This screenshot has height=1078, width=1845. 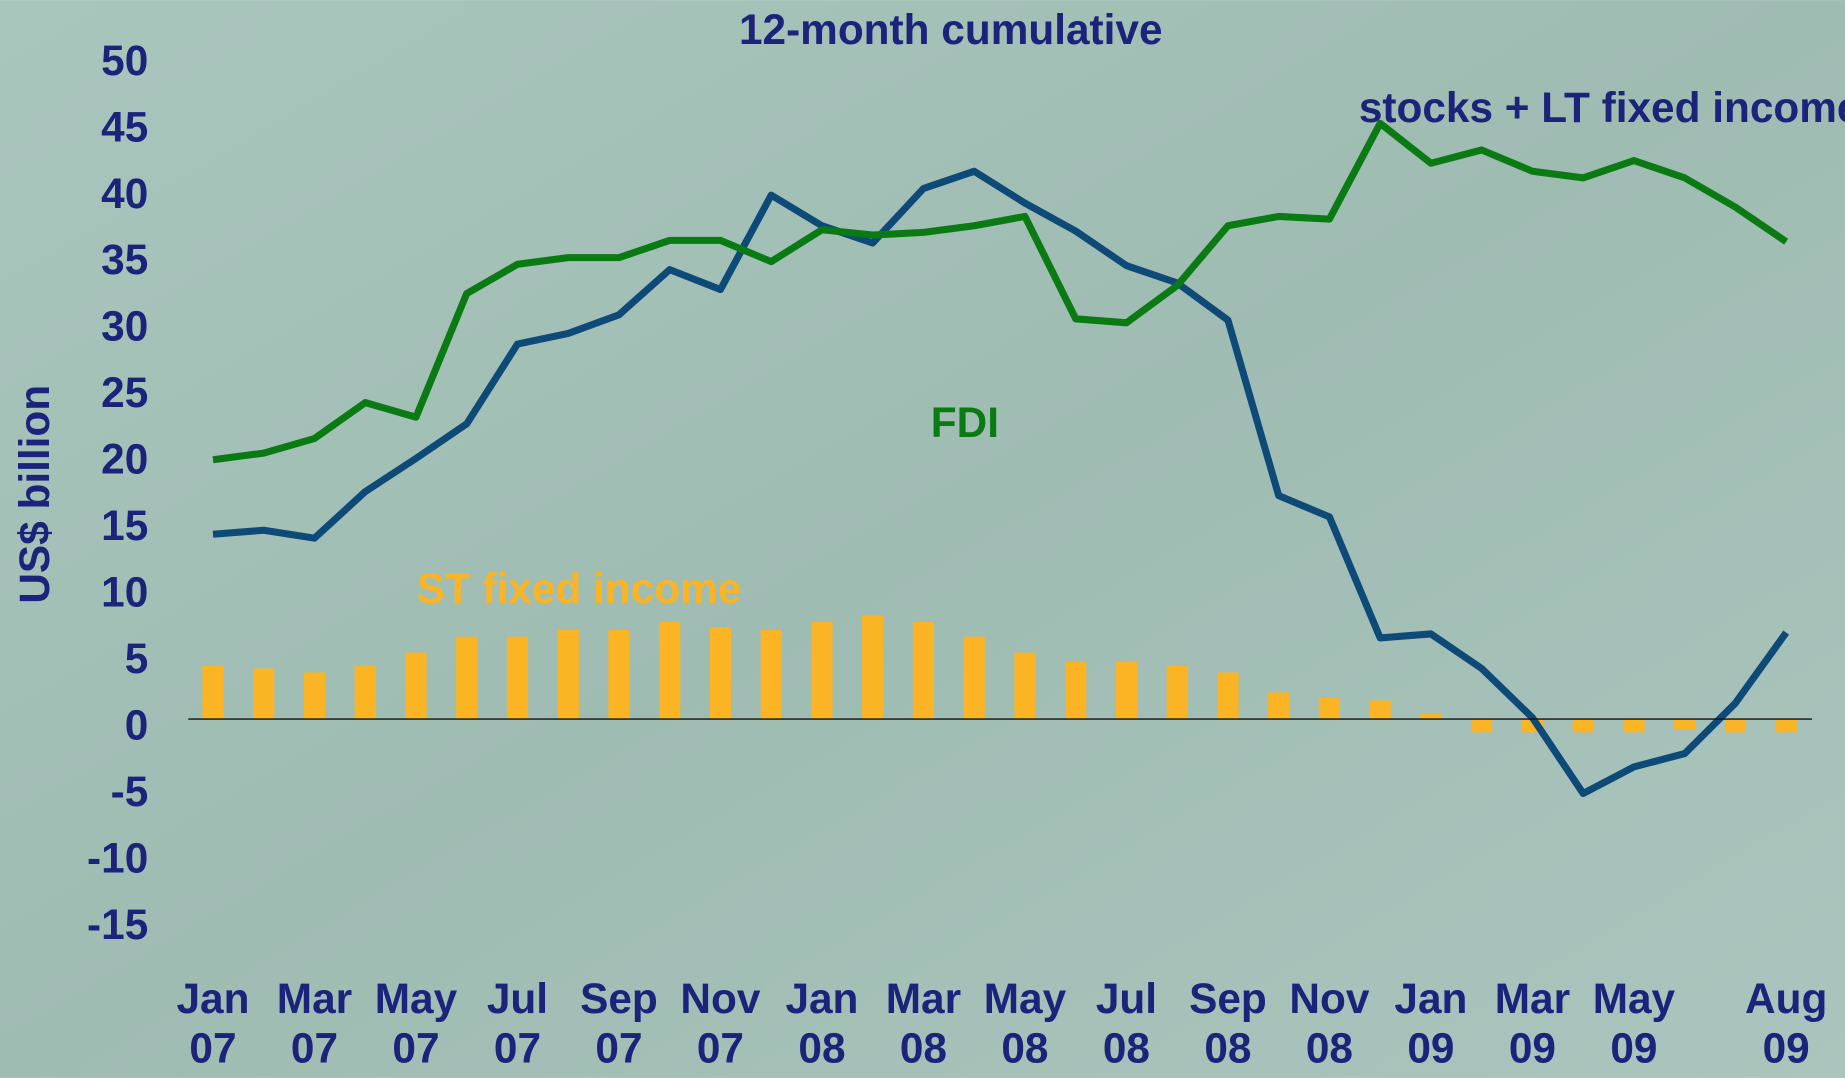 I want to click on y-tick-label: -5, so click(x=130, y=791).